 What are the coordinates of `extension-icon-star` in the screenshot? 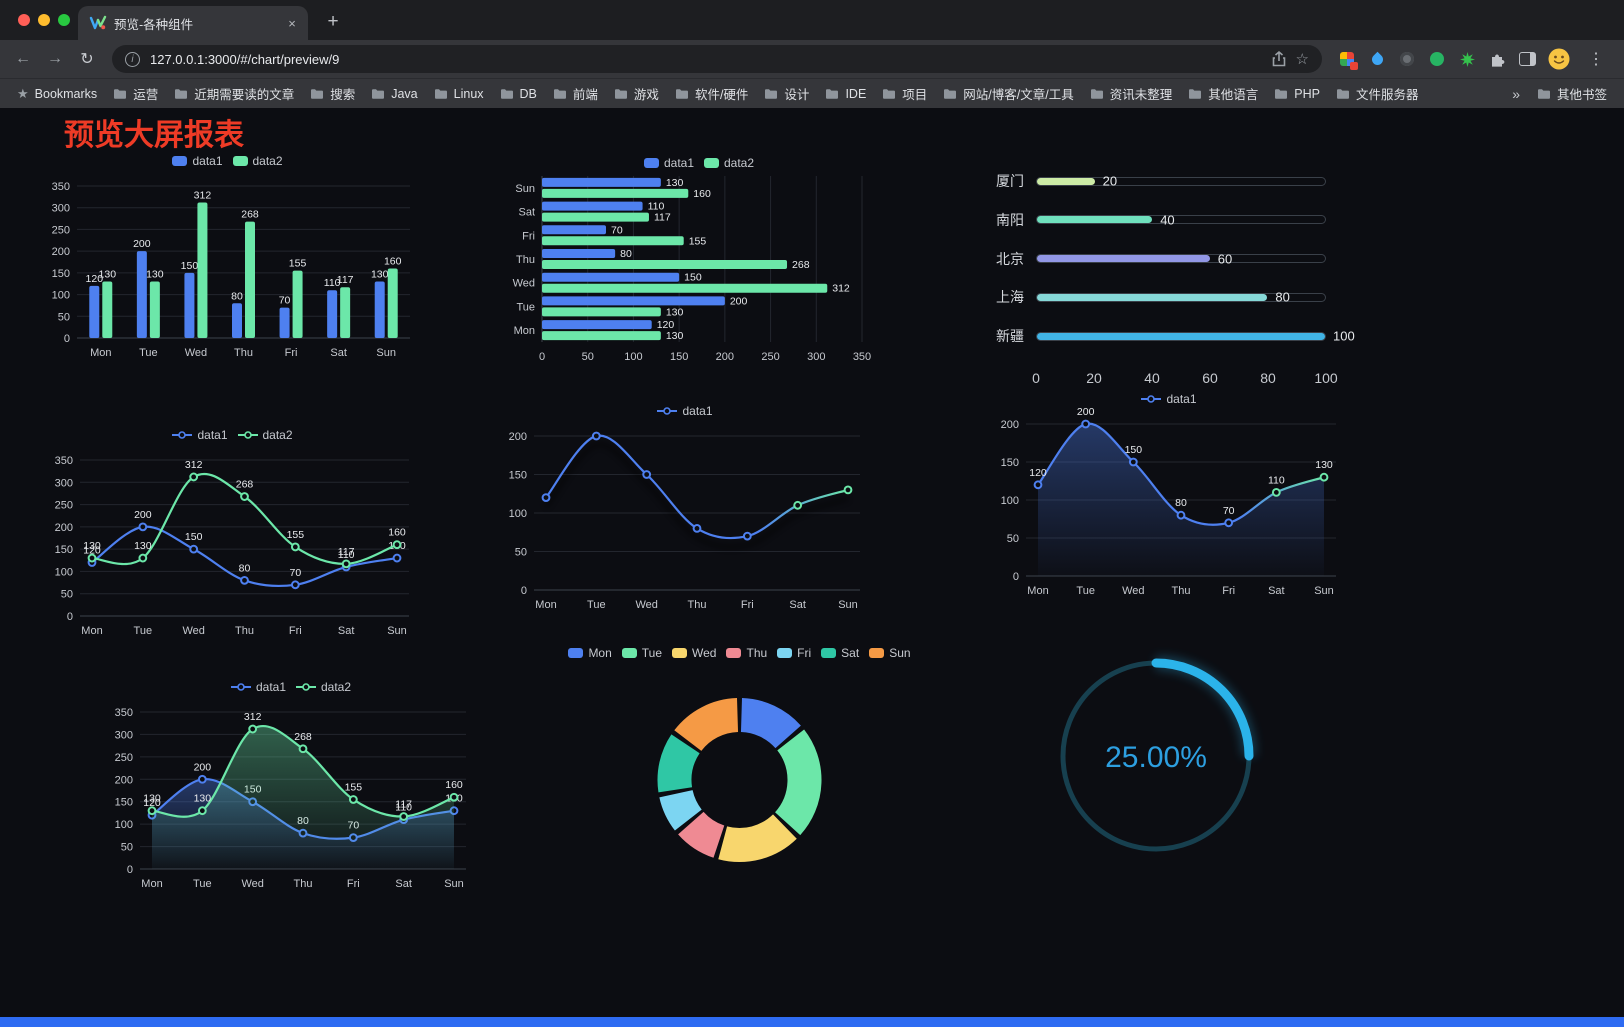 It's located at (1467, 59).